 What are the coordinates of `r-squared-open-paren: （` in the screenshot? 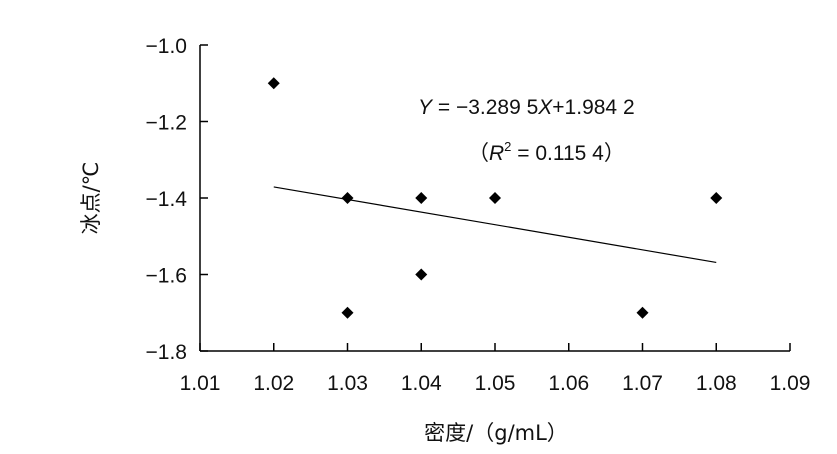 It's located at (478, 153).